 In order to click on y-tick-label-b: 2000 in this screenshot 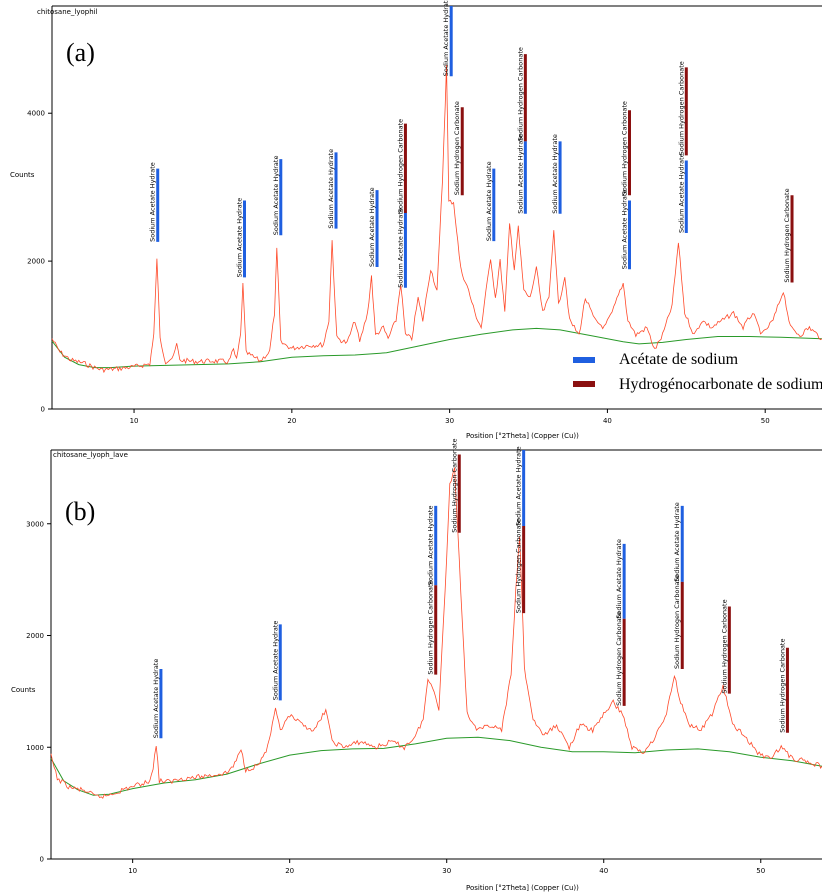, I will do `click(35, 636)`.